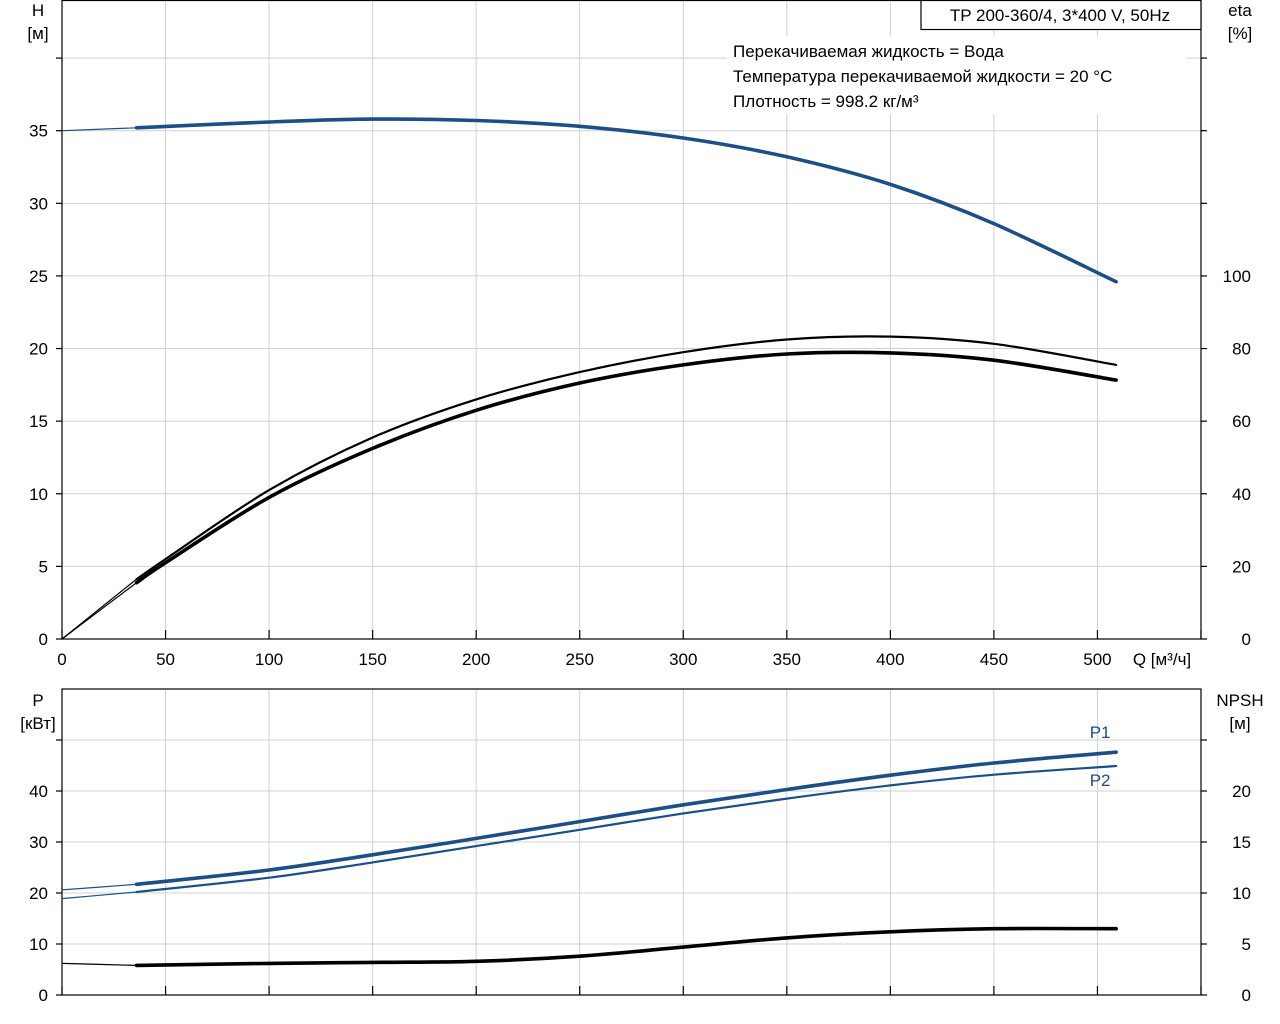 This screenshot has height=1024, width=1280. What do you see at coordinates (43, 566) in the screenshot?
I see `y-left-tick-label: 5` at bounding box center [43, 566].